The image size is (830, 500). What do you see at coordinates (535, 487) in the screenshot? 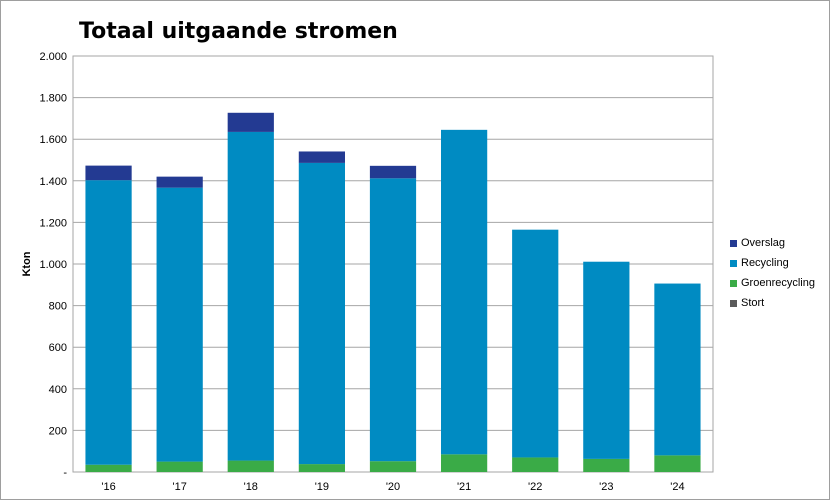
I see `x-tick-label: '22` at bounding box center [535, 487].